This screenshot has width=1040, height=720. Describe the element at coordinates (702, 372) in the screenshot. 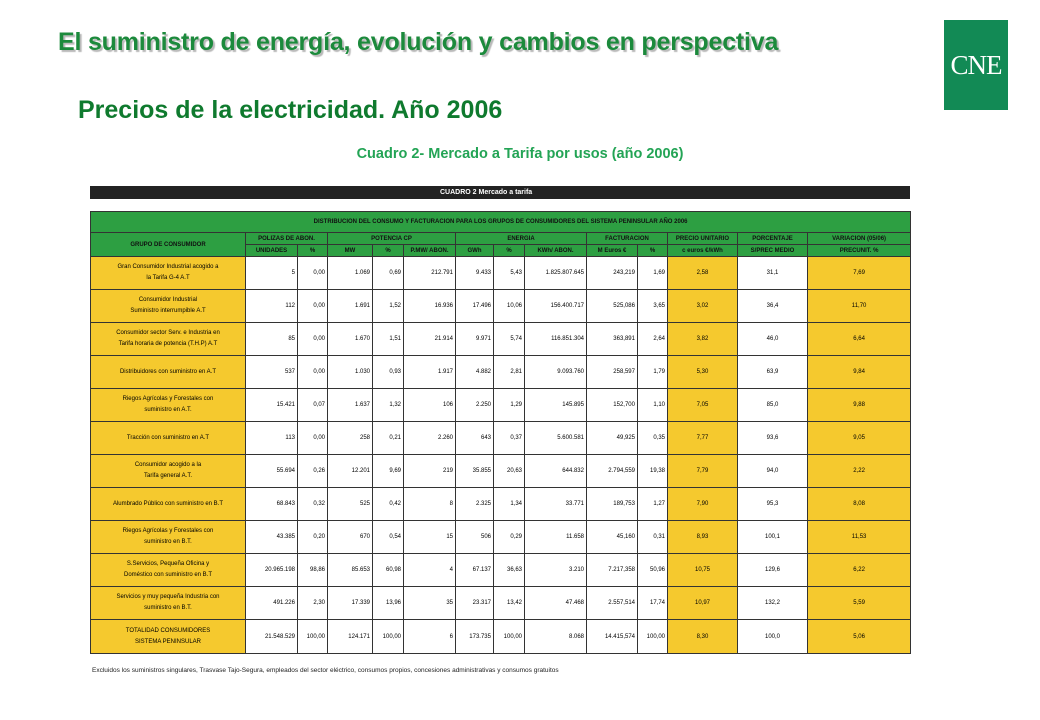

I see `value-cell: 5,30` at that location.